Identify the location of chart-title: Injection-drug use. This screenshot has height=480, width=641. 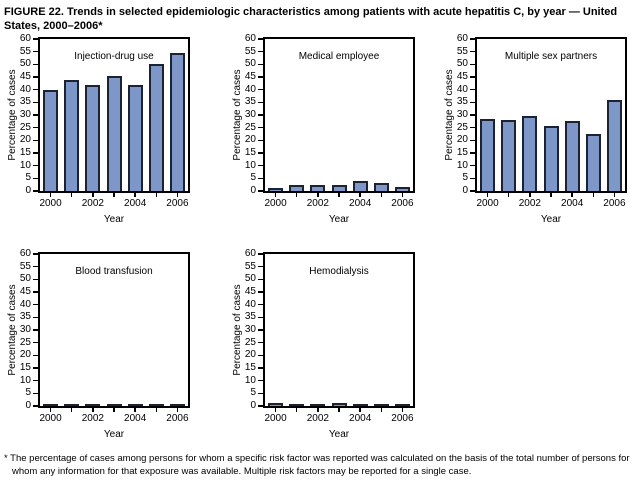
(114, 56).